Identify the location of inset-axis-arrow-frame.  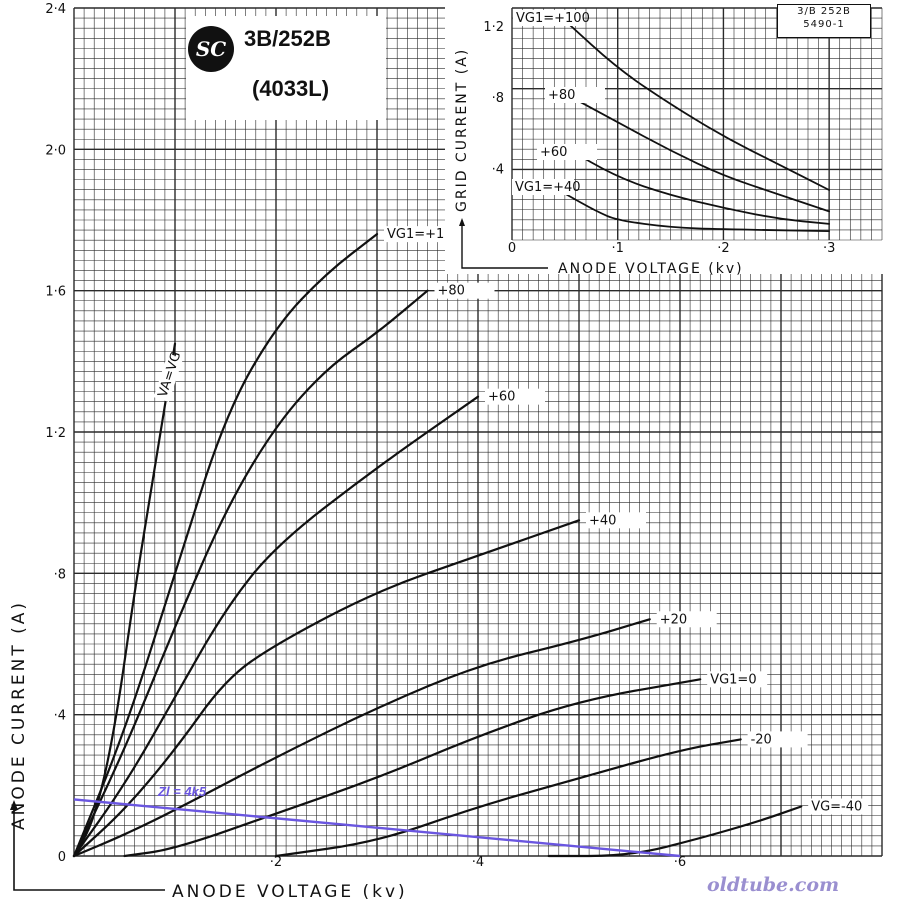
(504, 245).